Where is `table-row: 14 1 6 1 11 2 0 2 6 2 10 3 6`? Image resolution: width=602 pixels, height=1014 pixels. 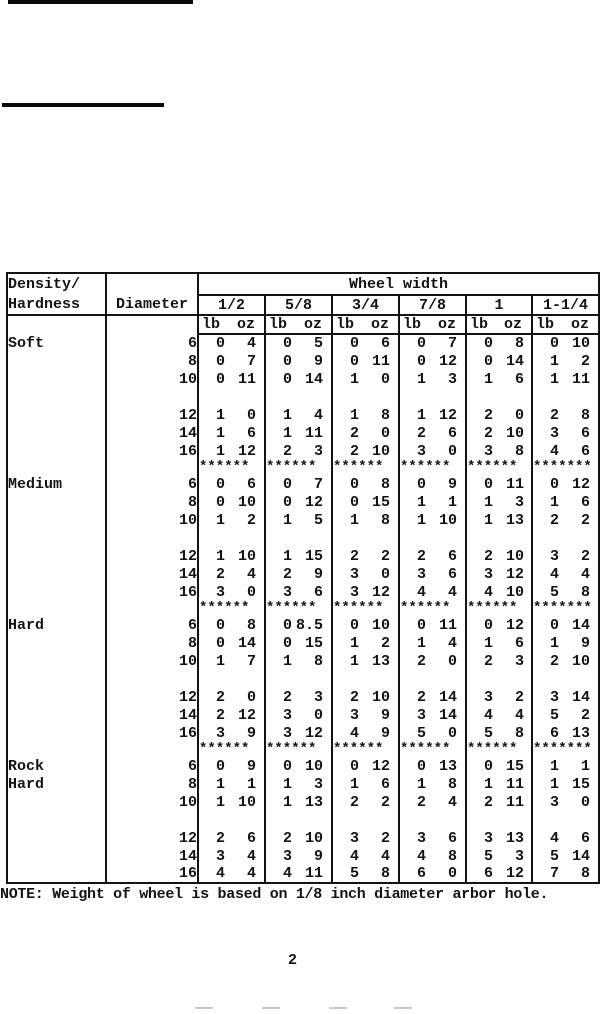
table-row: 14 1 6 1 11 2 0 2 6 2 10 3 6 is located at coordinates (303, 433).